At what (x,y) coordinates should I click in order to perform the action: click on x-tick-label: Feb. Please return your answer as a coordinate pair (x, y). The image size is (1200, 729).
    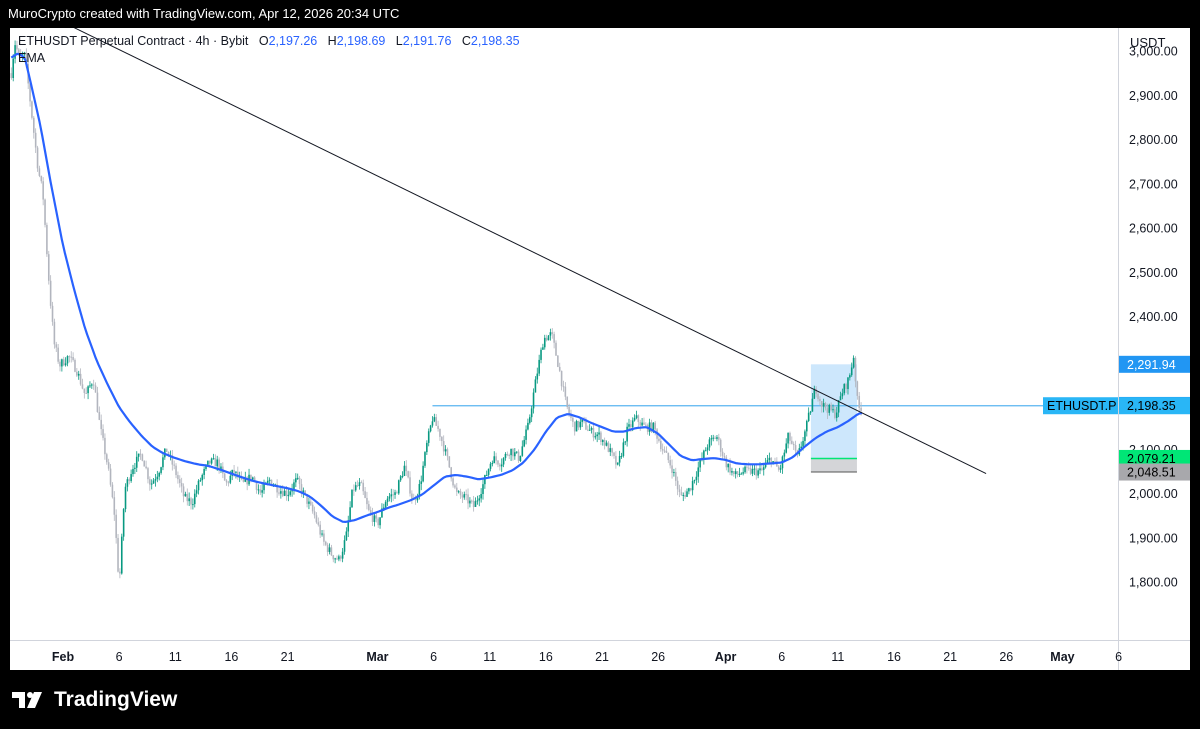
    Looking at the image, I should click on (63, 657).